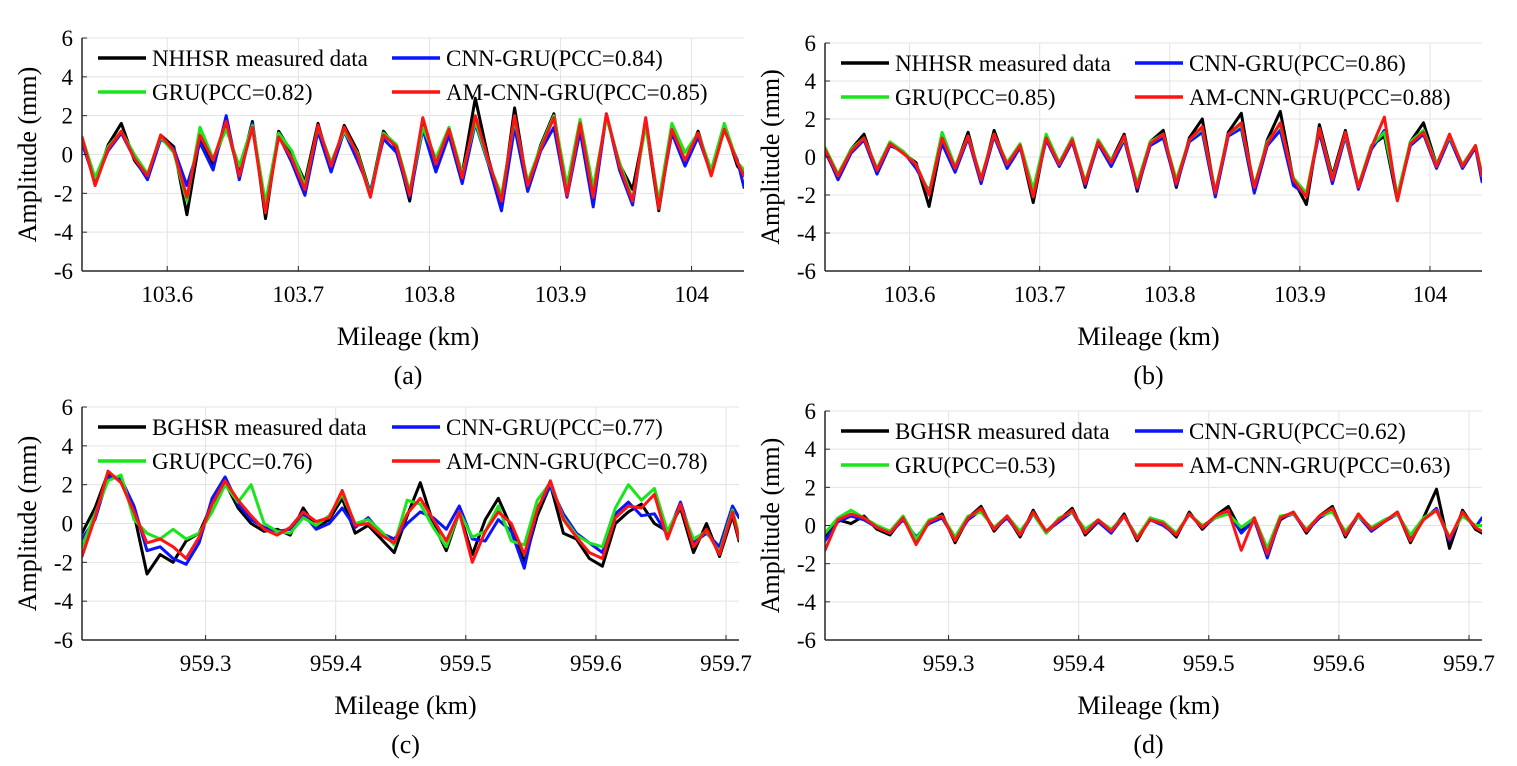  I want to click on legend-entry: AM-CNN-GRU(PCC=0.78), so click(577, 461).